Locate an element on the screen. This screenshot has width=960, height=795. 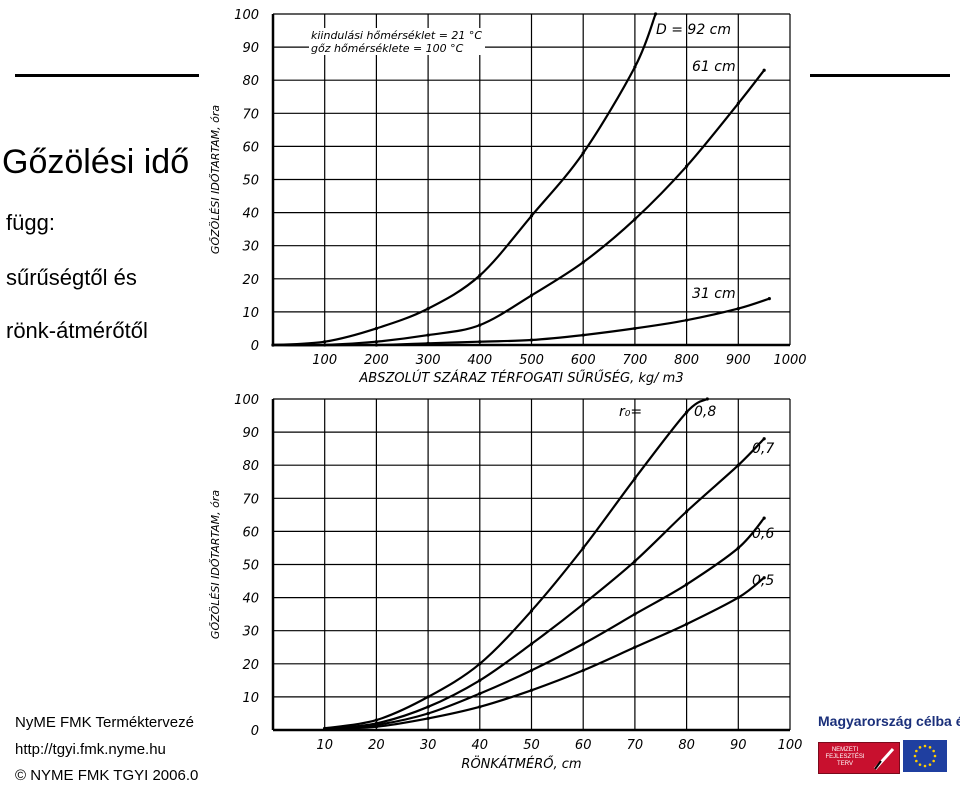
y-tick-label: 100 is located at coordinates (246, 400).